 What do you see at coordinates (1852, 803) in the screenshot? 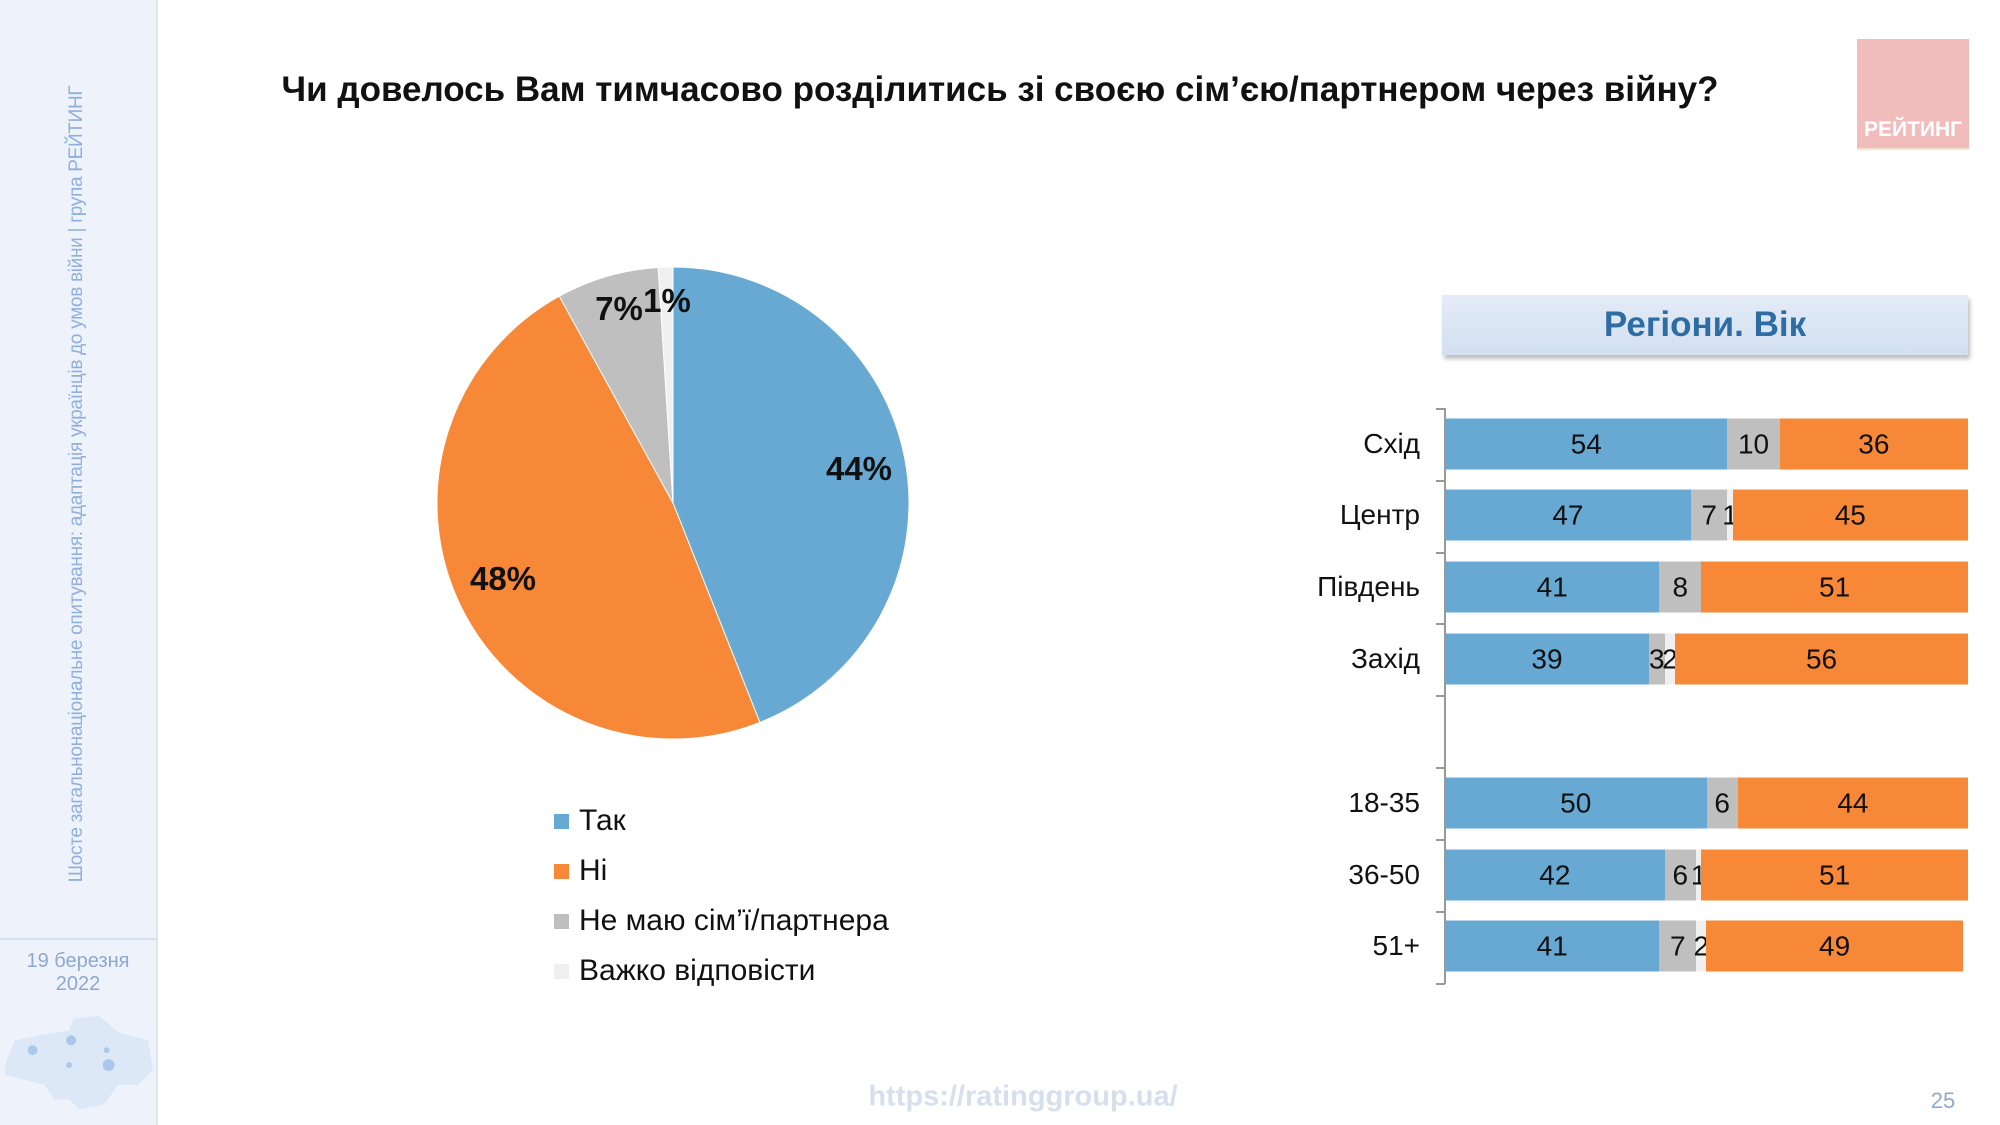
I see `bar-segment: 44` at bounding box center [1852, 803].